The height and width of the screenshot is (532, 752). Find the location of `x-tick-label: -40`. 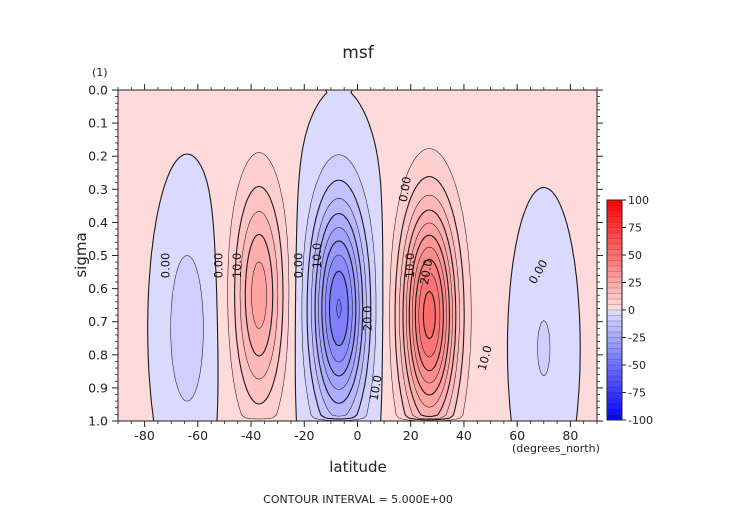

x-tick-label: -40 is located at coordinates (251, 435).